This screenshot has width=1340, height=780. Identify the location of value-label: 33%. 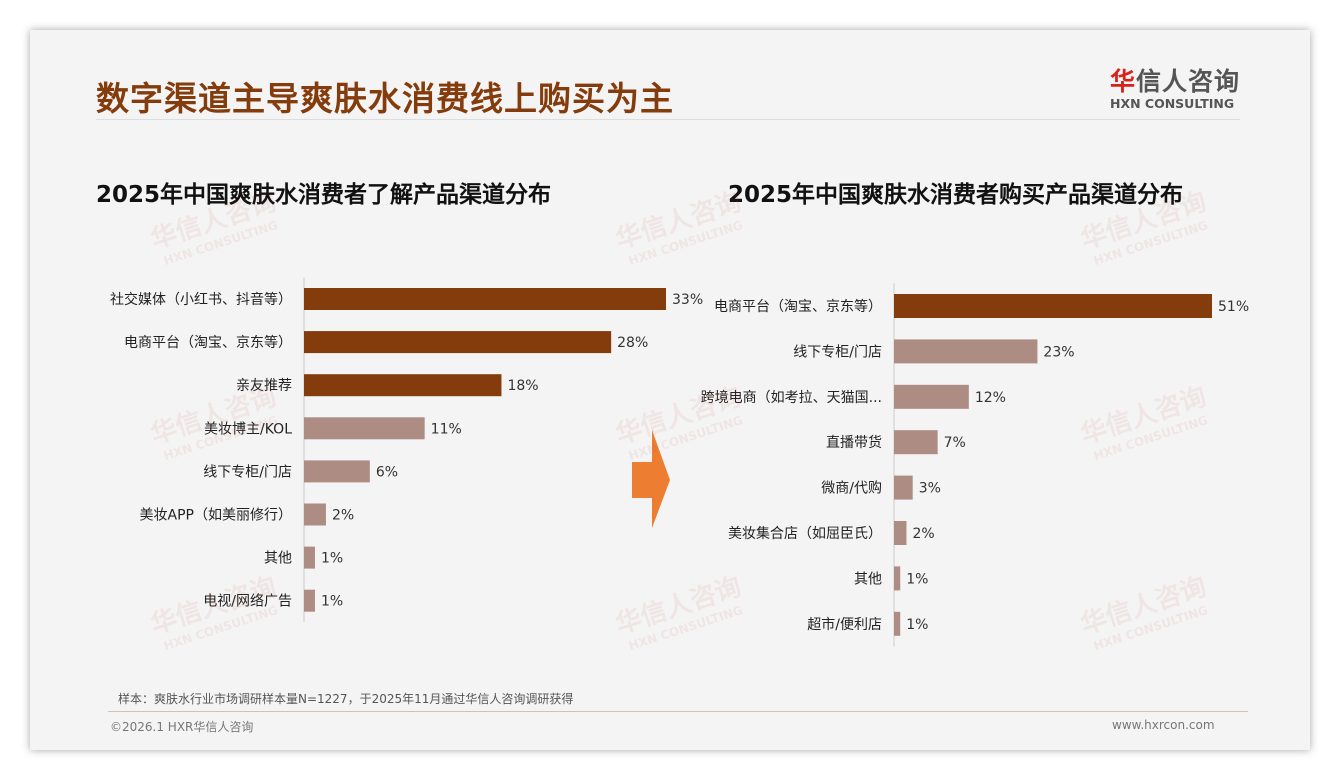
(687, 300).